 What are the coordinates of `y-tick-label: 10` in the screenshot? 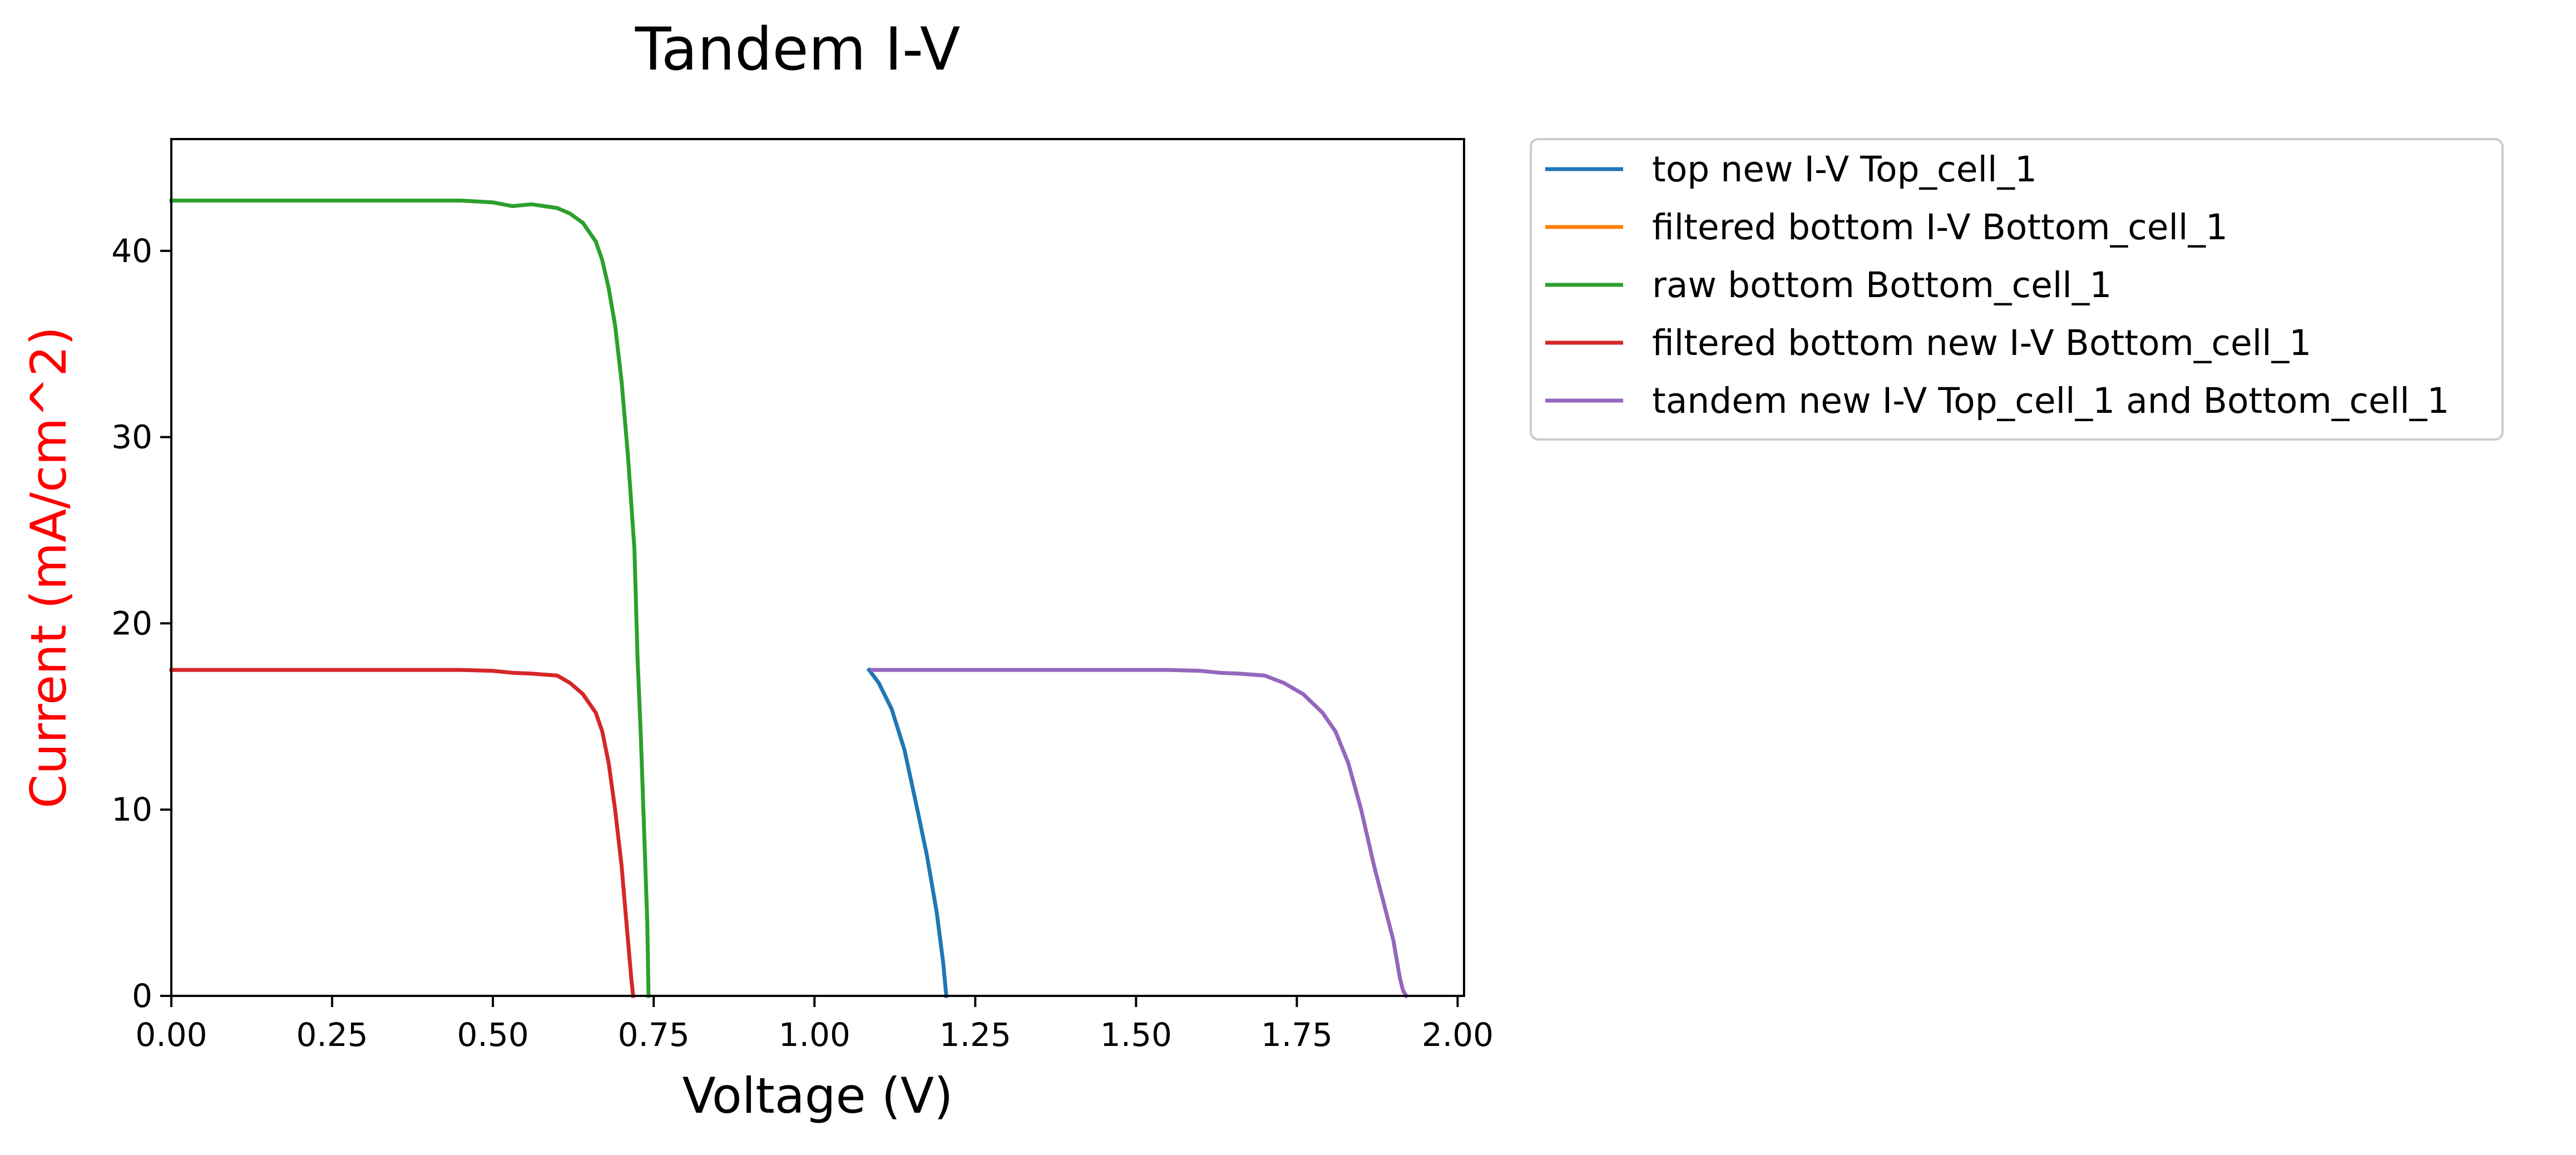 It's located at (131, 809).